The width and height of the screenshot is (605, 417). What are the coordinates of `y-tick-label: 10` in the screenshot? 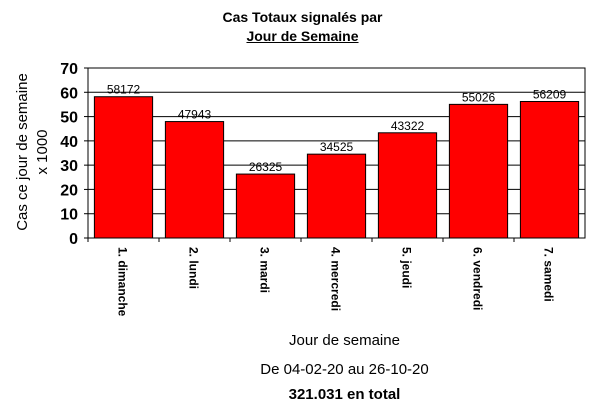 It's located at (69, 215).